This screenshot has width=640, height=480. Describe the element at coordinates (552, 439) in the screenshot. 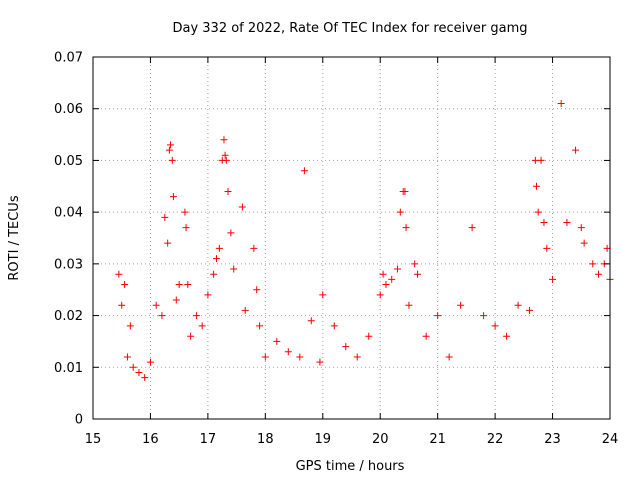

I see `x-tick-label: 23` at that location.